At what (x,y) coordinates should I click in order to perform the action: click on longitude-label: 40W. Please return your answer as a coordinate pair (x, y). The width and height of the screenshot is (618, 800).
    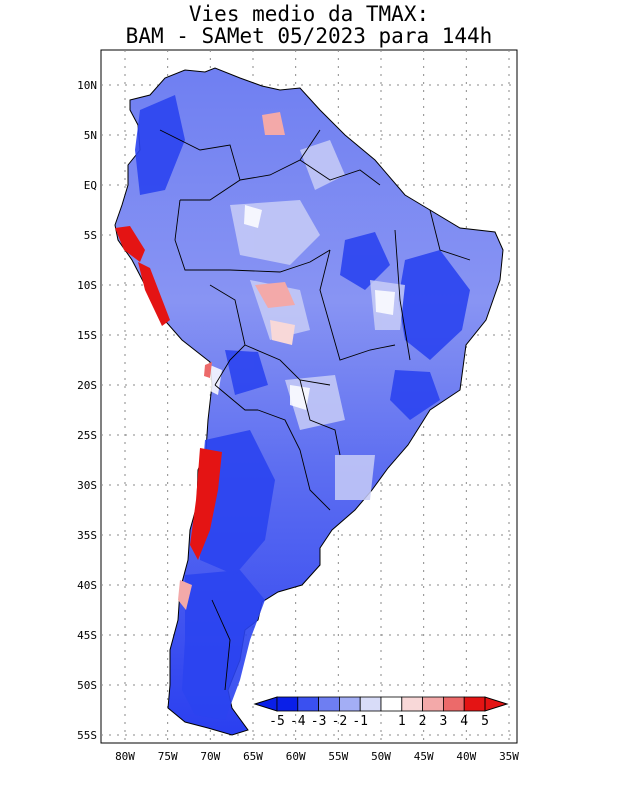
    Looking at the image, I should click on (466, 756).